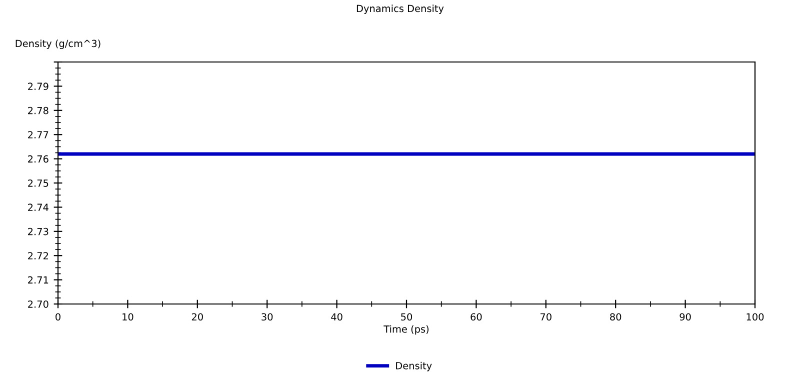  Describe the element at coordinates (755, 317) in the screenshot. I see `x-tick-label: 100` at that location.